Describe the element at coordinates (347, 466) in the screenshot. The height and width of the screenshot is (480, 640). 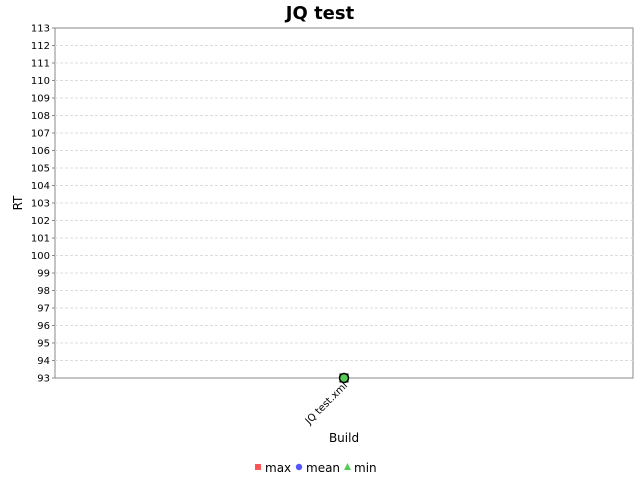
I see `legend-marker-triangle-icon` at that location.